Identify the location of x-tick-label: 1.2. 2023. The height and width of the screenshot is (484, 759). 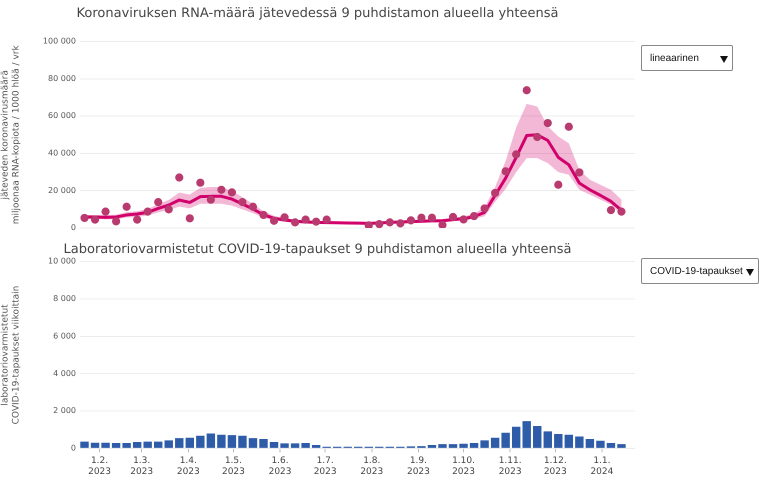
(100, 466).